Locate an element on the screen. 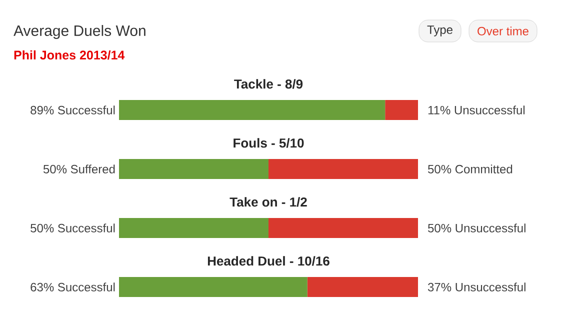 The image size is (562, 330). y-tick-label: Fouls - 5/10 is located at coordinates (269, 143).